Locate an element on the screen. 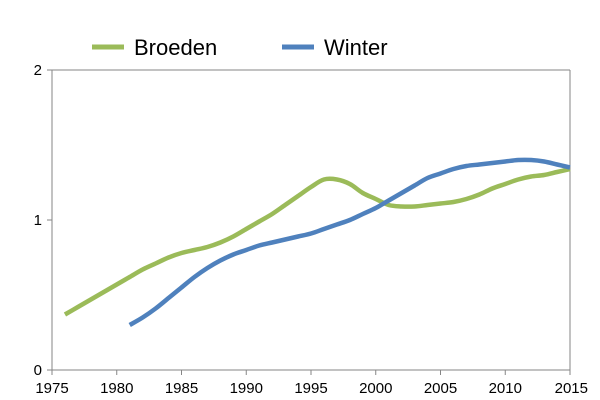  x-tick-label: 2000 is located at coordinates (375, 388).